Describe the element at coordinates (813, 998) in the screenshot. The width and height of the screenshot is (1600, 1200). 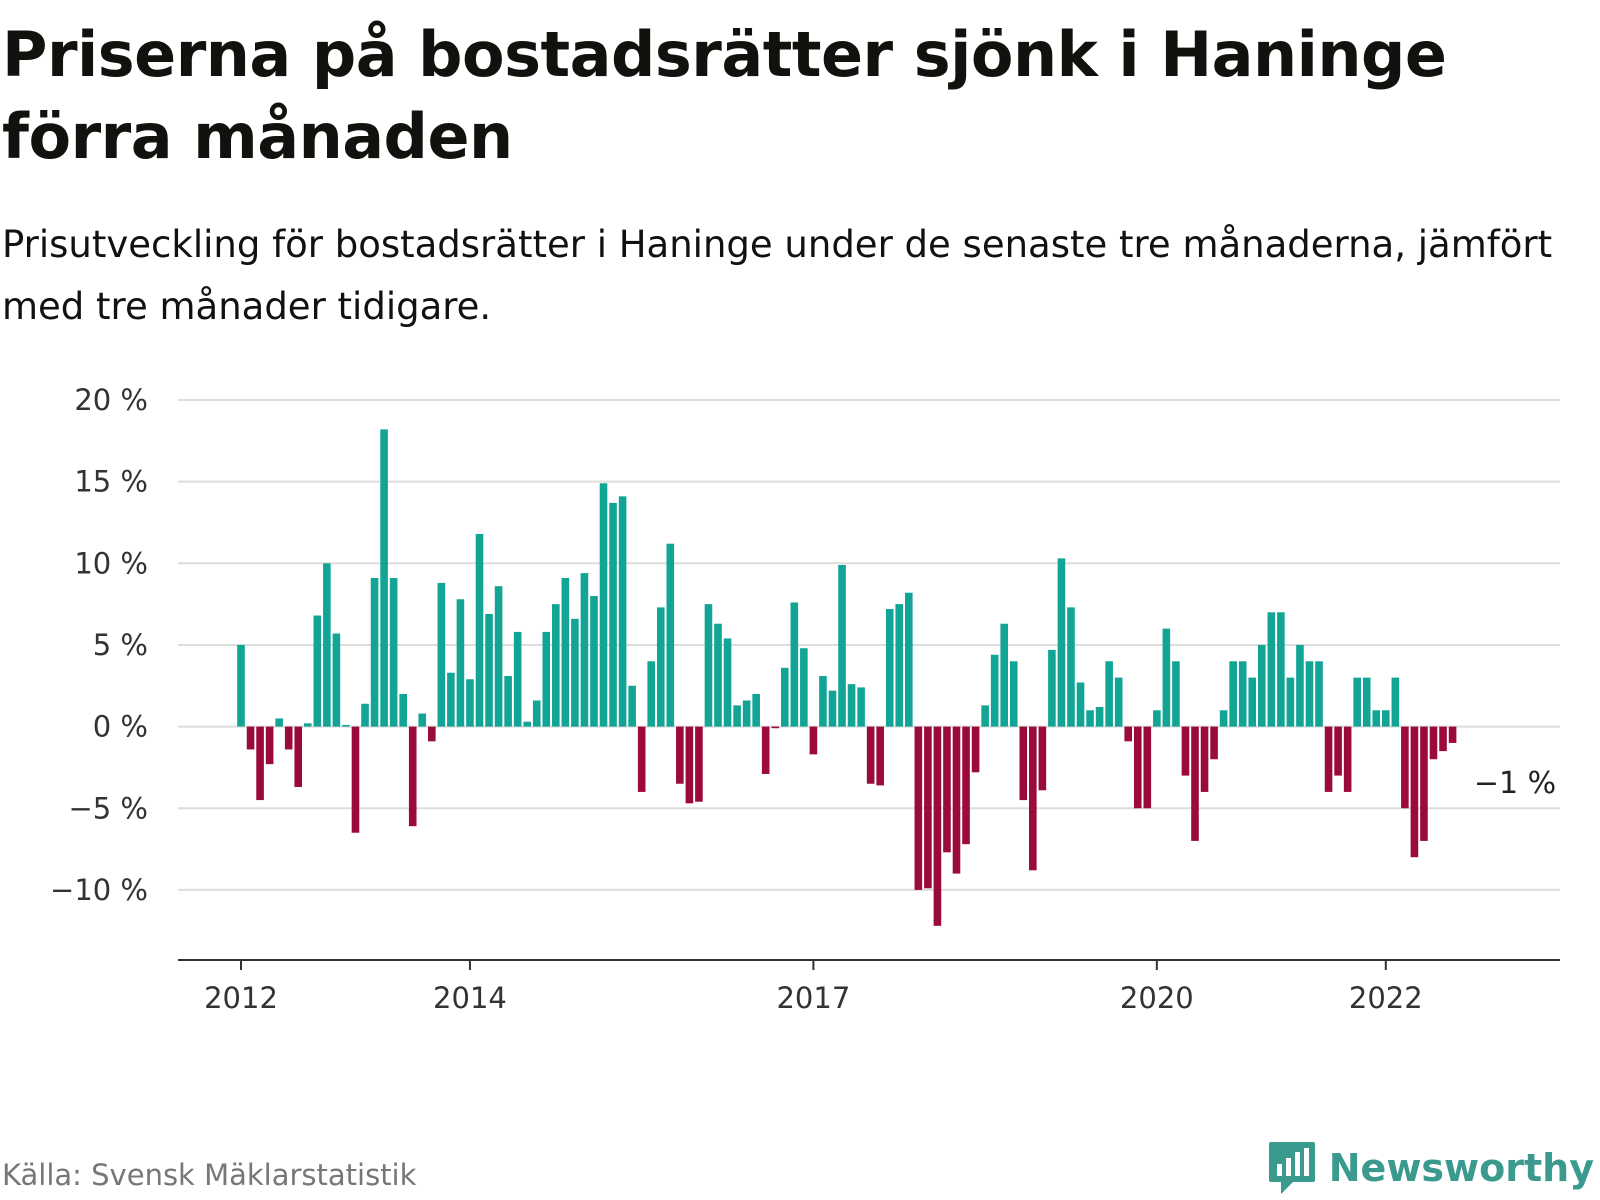
I see `x-tick-label: 2017` at that location.